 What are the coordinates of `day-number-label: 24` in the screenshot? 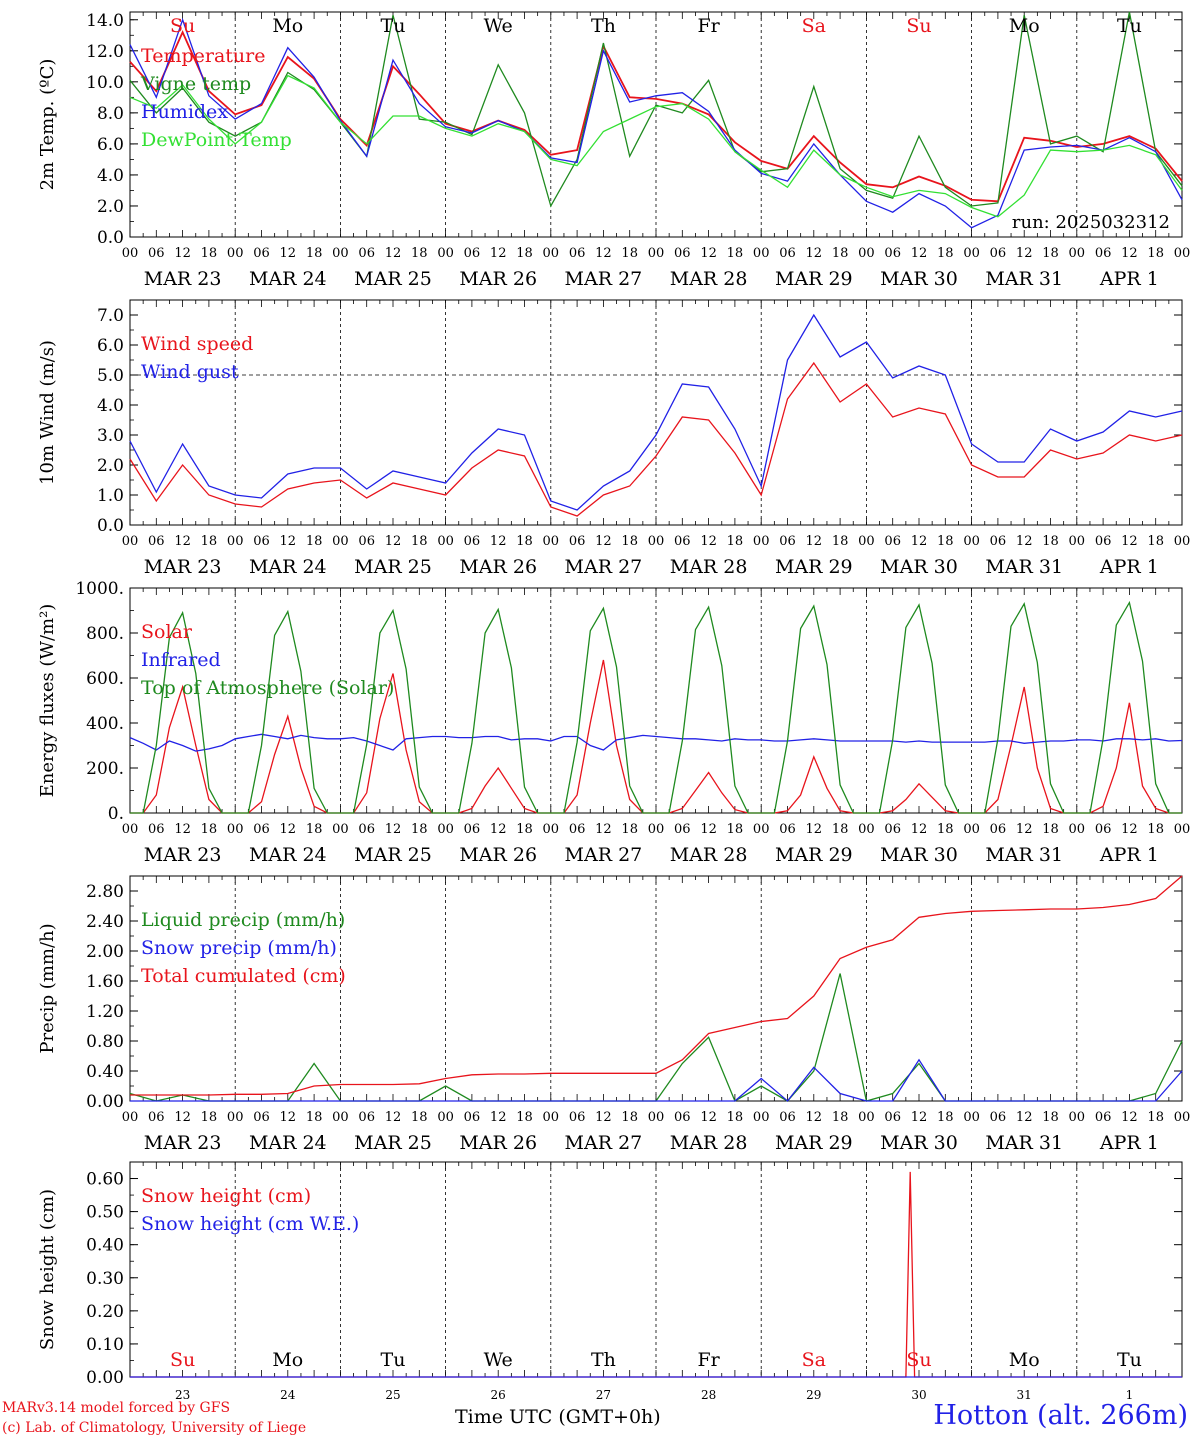 It's located at (288, 1395).